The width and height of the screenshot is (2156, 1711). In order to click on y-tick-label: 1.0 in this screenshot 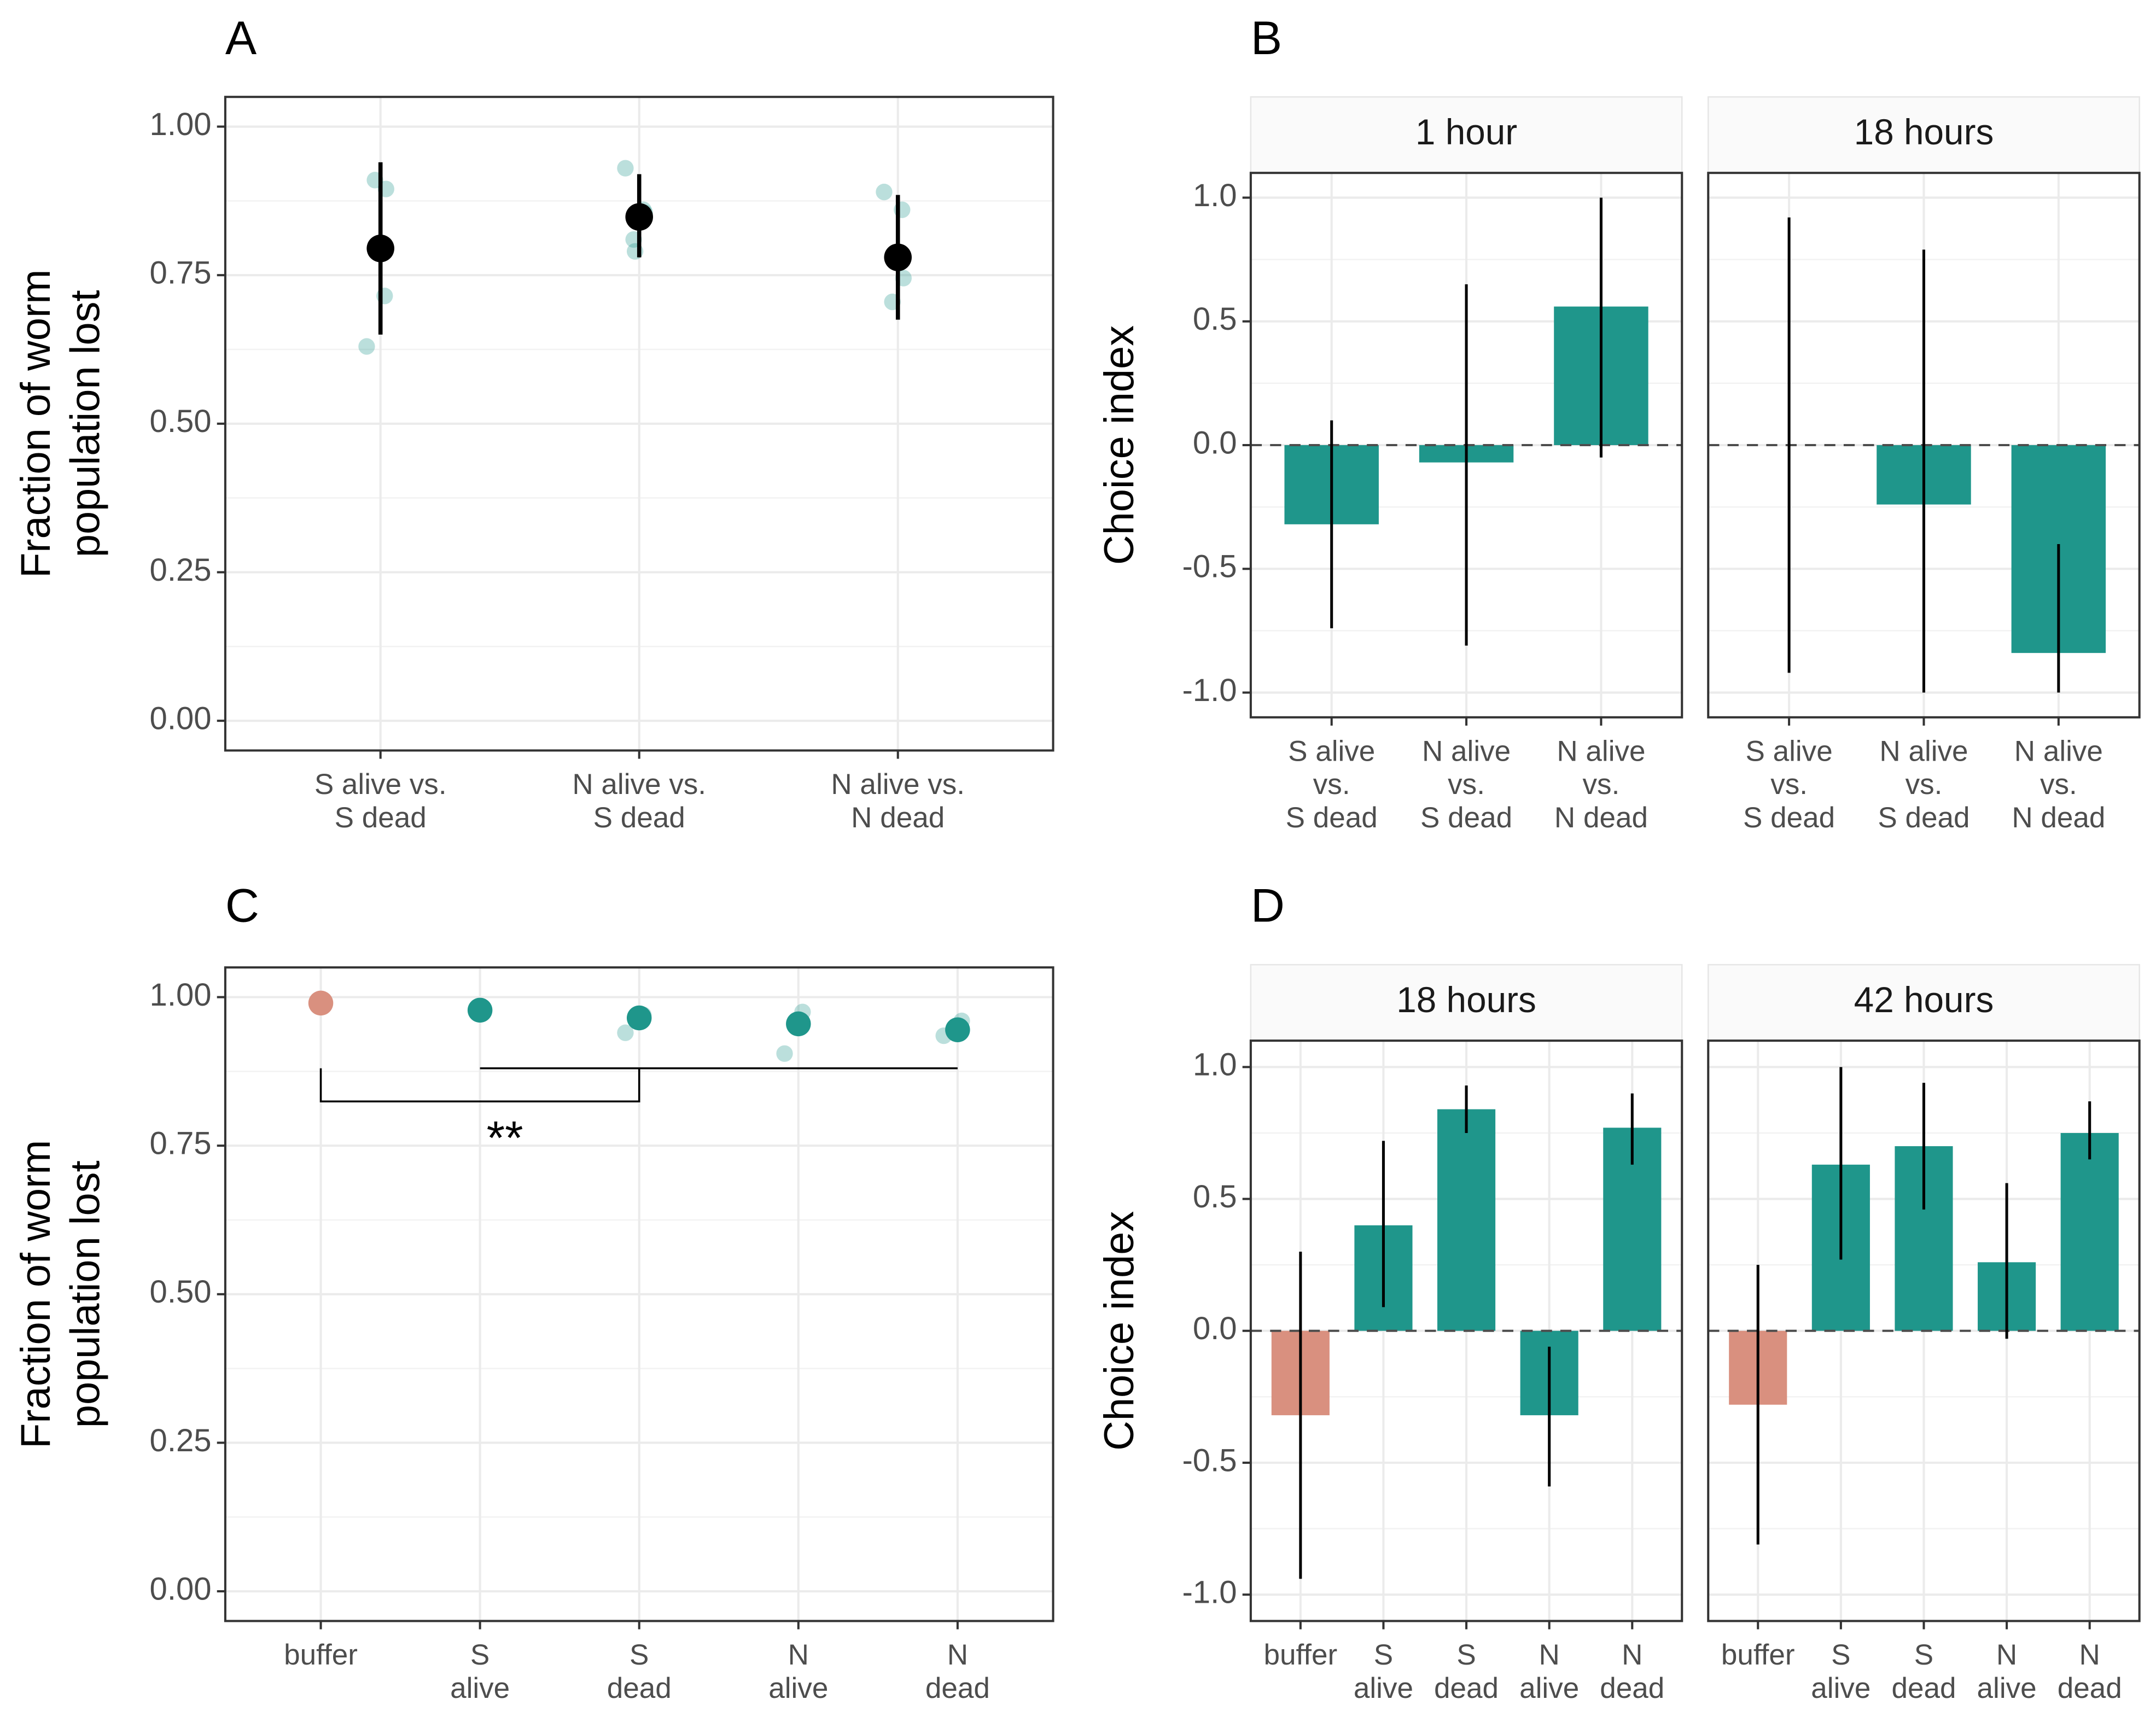, I will do `click(1215, 1065)`.